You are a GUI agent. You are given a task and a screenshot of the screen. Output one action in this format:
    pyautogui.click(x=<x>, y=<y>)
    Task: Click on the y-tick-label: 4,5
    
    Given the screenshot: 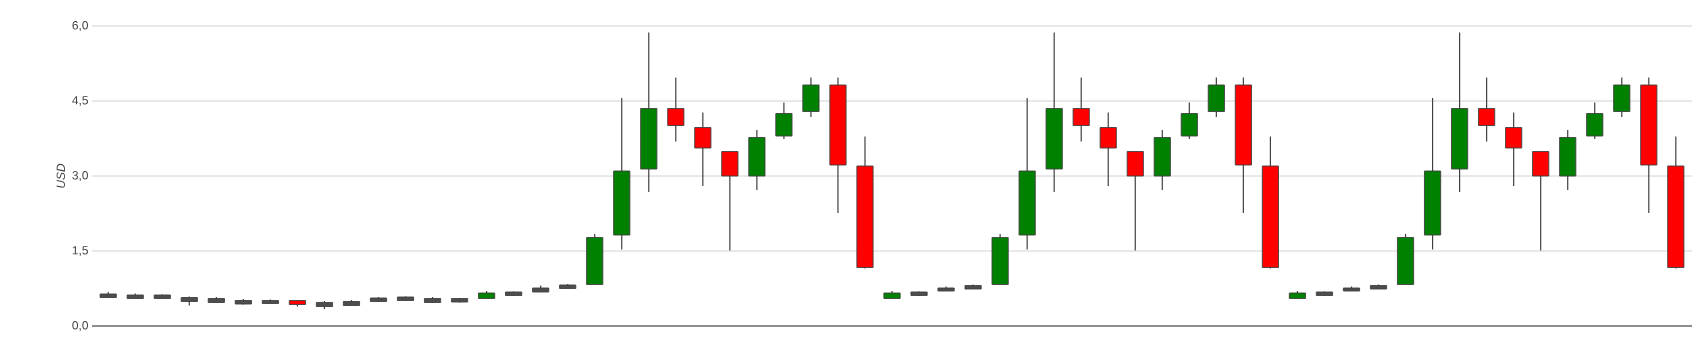 What is the action you would take?
    pyautogui.click(x=80, y=101)
    